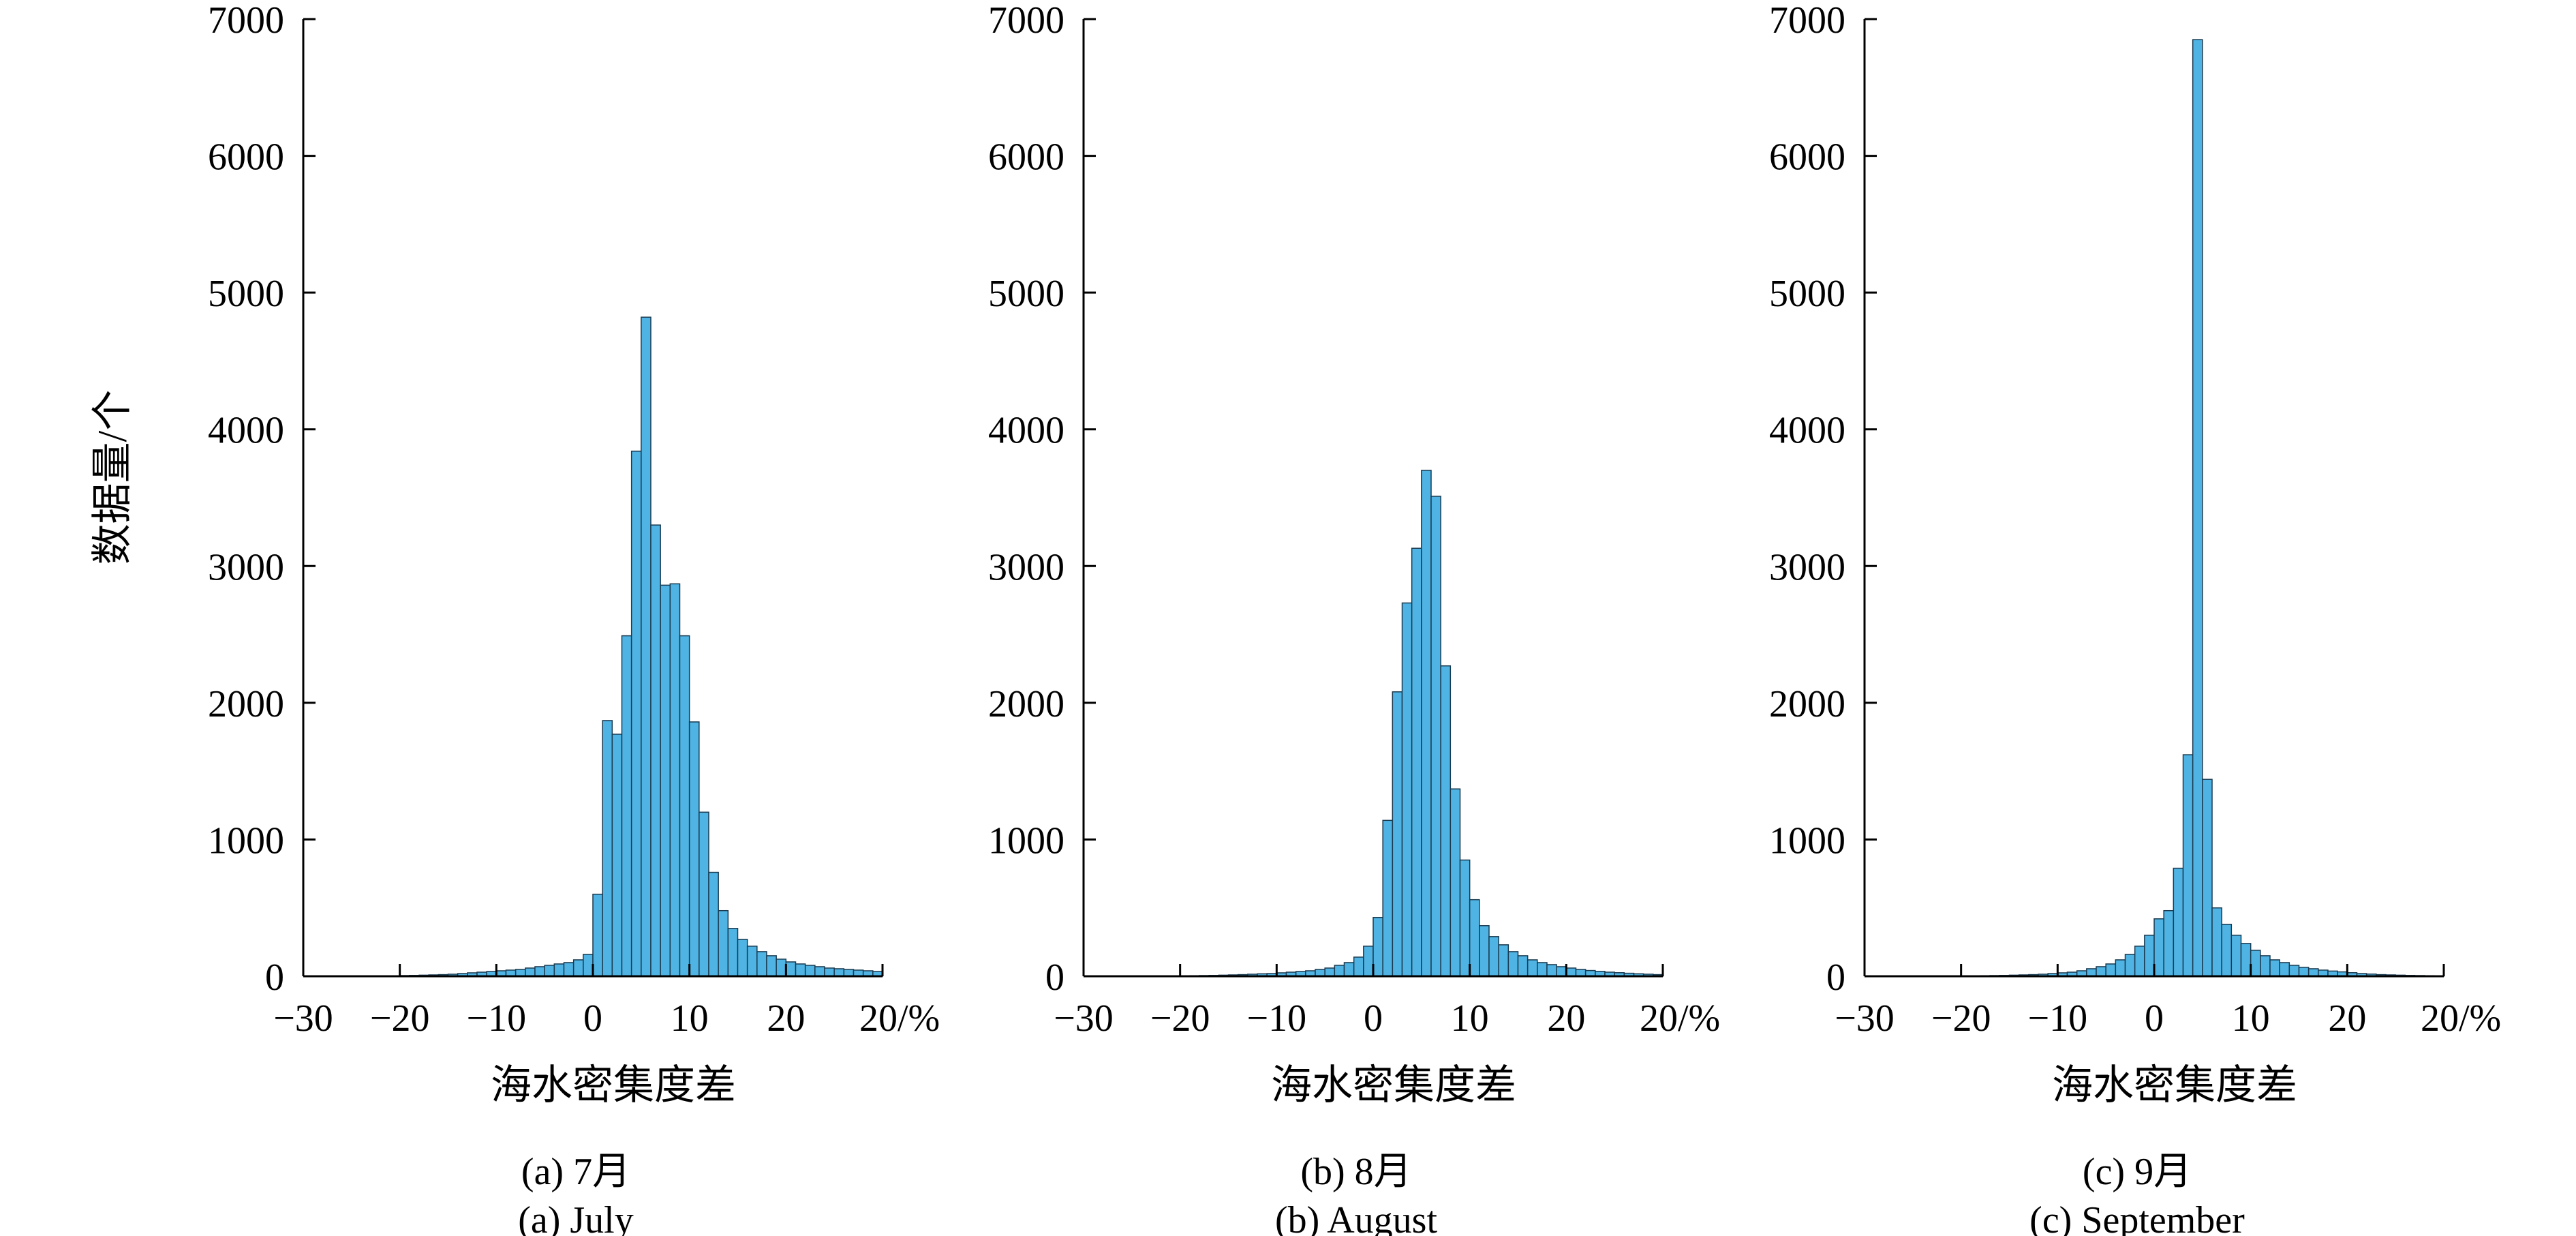  I want to click on panel-caption-en: (a) July, so click(576, 1217).